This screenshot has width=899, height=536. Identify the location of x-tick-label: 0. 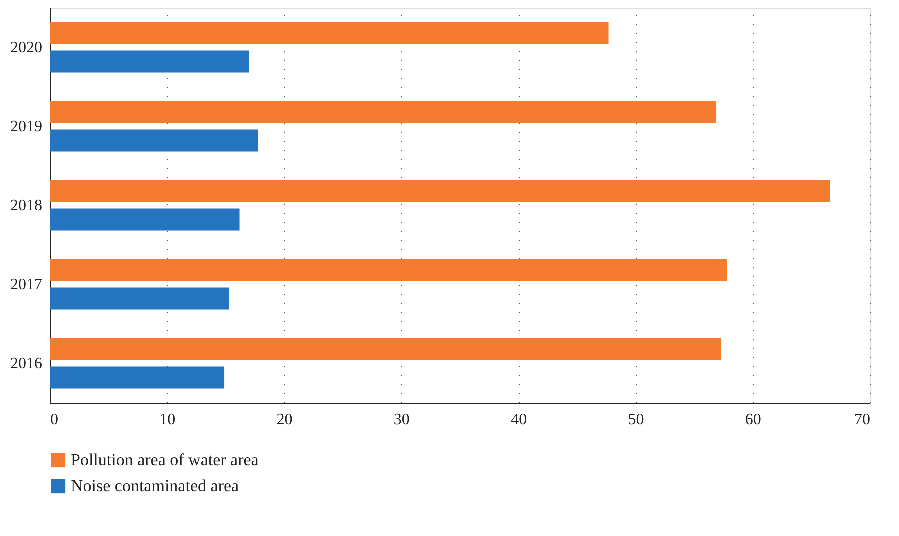
(54, 420).